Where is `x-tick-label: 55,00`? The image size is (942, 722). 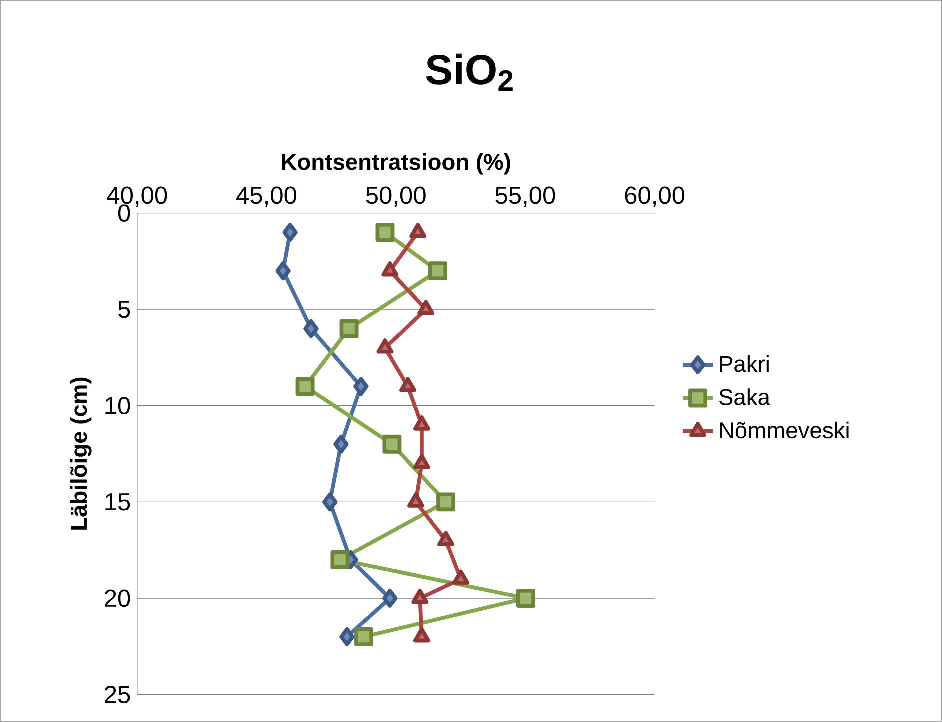 x-tick-label: 55,00 is located at coordinates (526, 196).